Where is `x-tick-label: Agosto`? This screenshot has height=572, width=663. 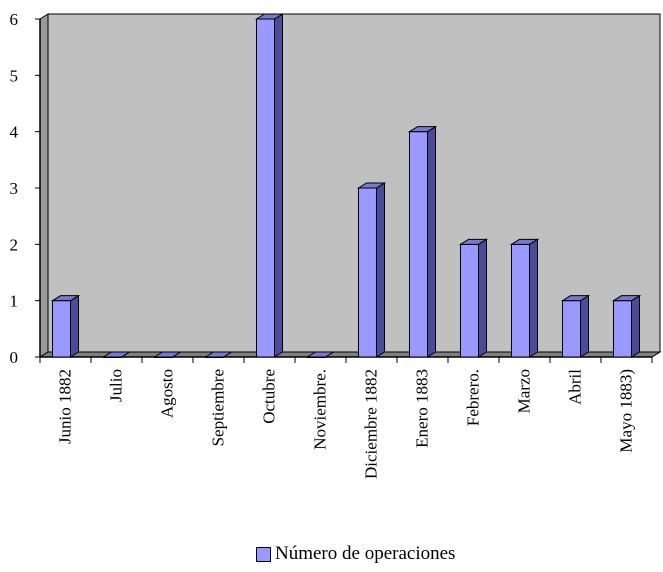
x-tick-label: Agosto is located at coordinates (167, 393).